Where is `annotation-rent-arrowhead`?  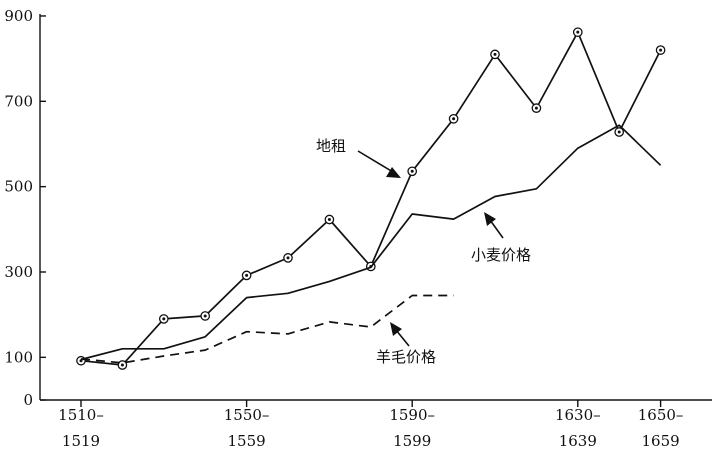 annotation-rent-arrowhead is located at coordinates (393, 172).